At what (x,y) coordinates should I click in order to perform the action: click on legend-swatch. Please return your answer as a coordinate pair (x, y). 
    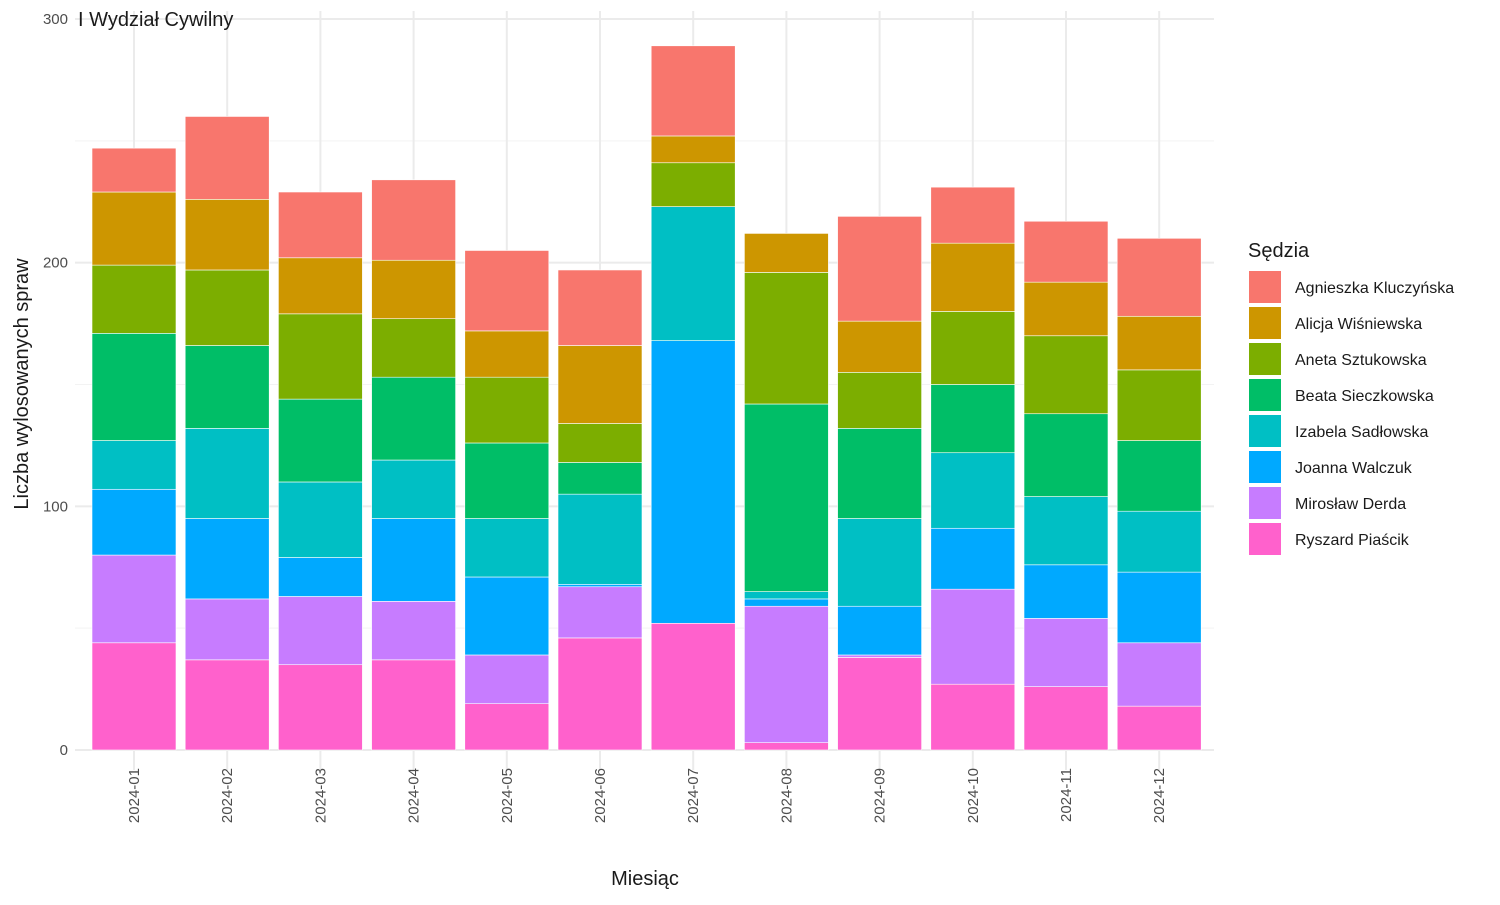
    Looking at the image, I should click on (1265, 323).